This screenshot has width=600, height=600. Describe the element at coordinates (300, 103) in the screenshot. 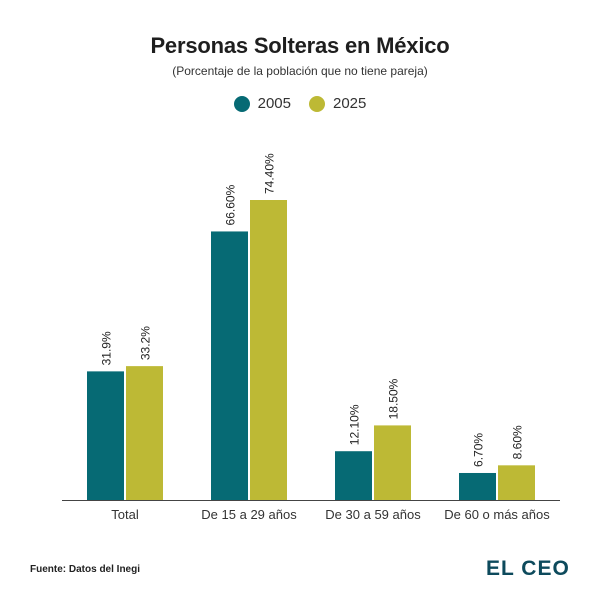

I see `chart-legend: 2005 2025` at that location.